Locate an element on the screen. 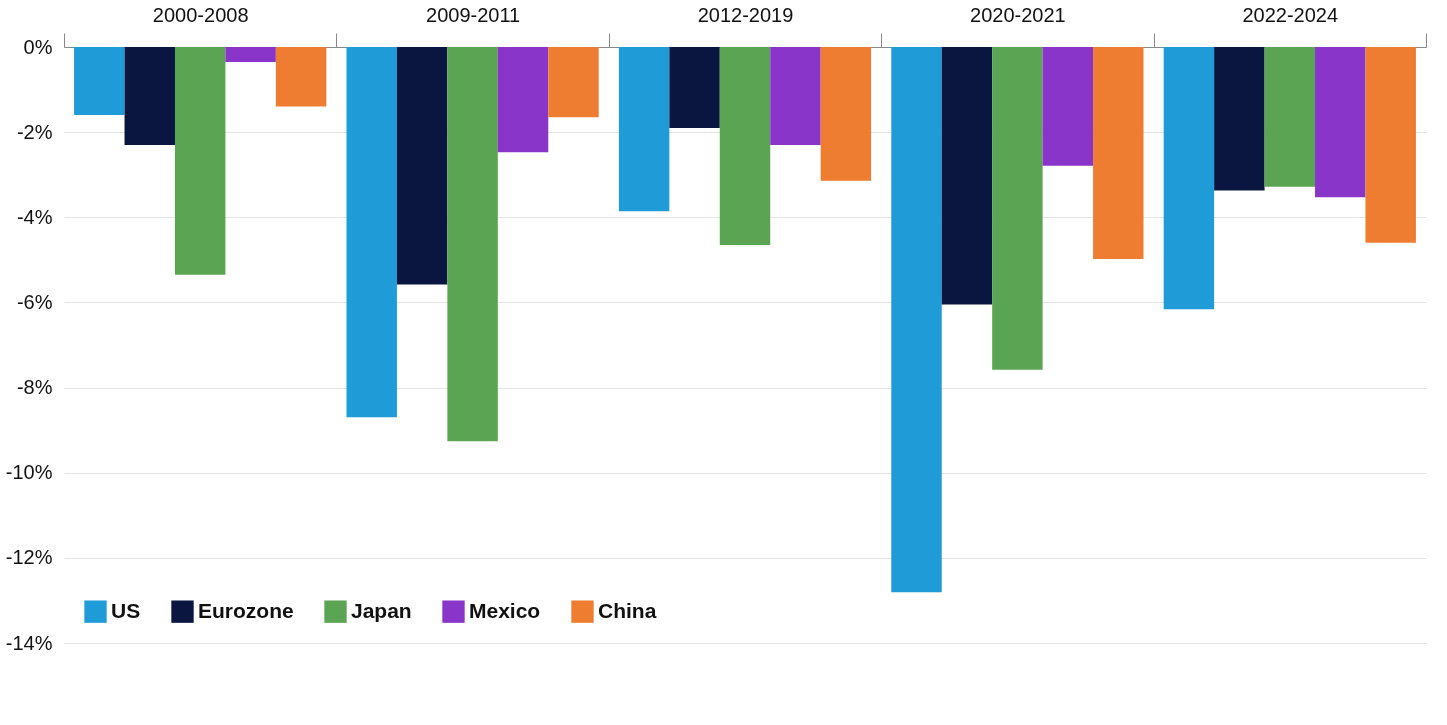  legend-label: Eurozone is located at coordinates (246, 610).